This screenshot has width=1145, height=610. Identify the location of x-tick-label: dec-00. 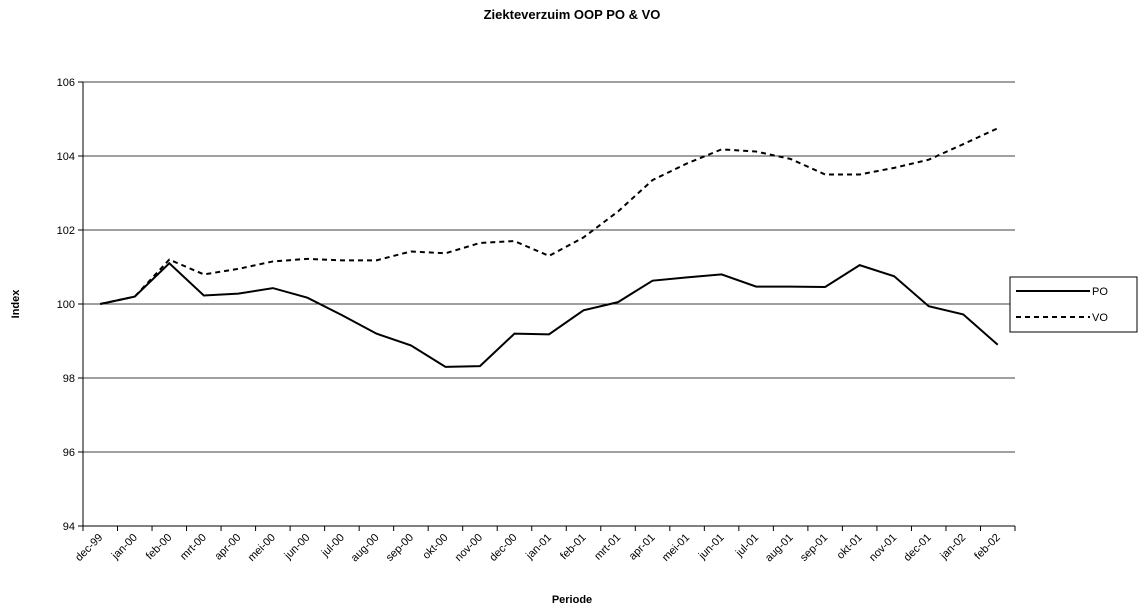
(503, 548).